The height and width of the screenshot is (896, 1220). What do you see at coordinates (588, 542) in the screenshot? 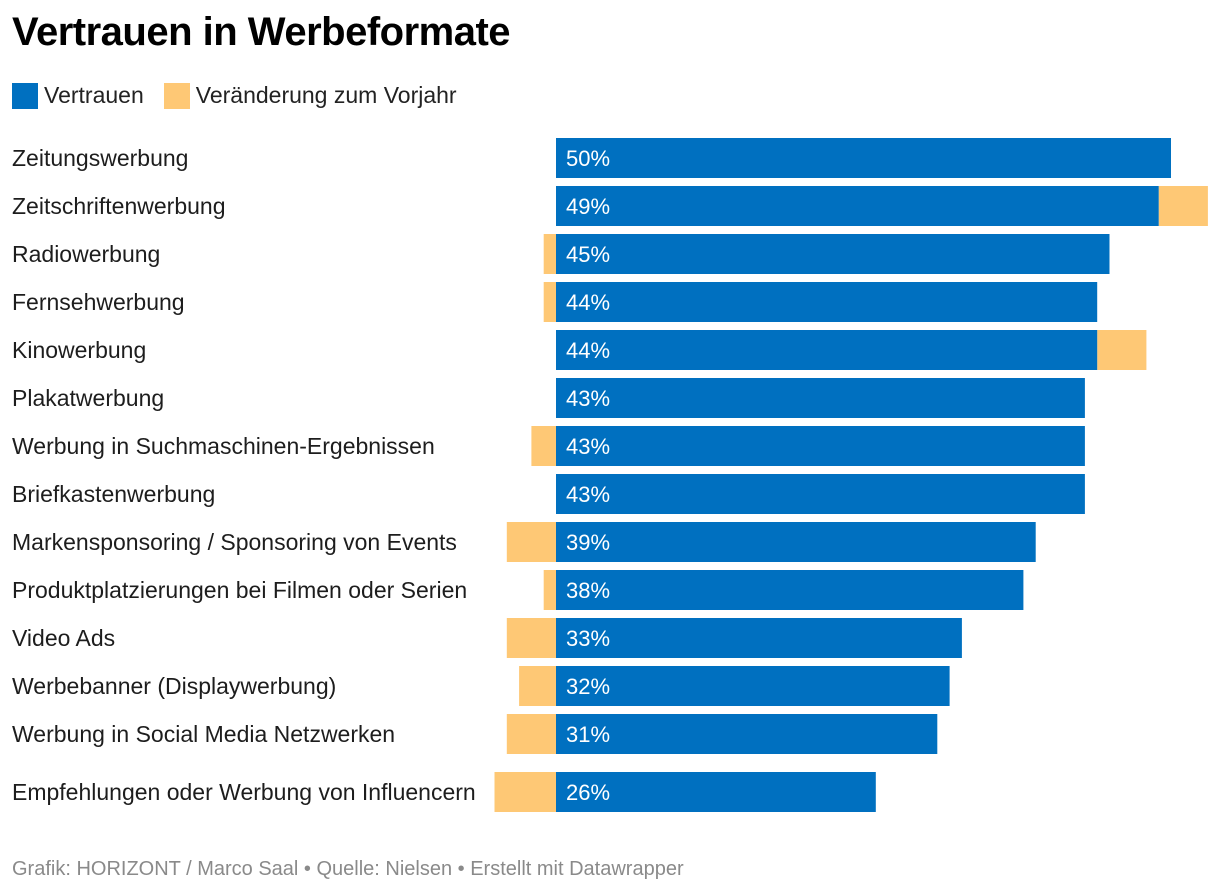
I see `value-label: 39%` at bounding box center [588, 542].